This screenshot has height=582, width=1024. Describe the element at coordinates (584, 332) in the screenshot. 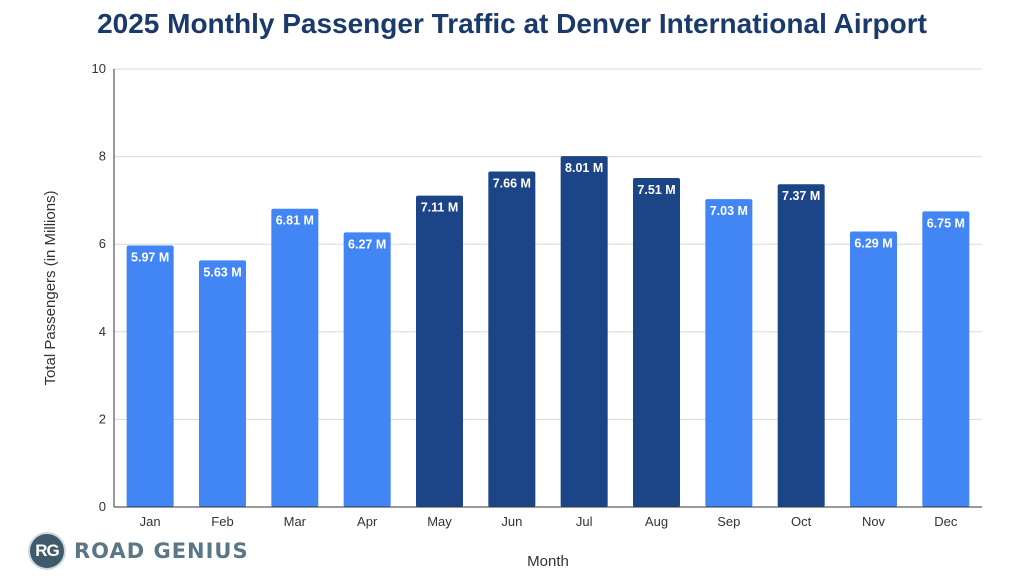

I see `bar-jul` at that location.